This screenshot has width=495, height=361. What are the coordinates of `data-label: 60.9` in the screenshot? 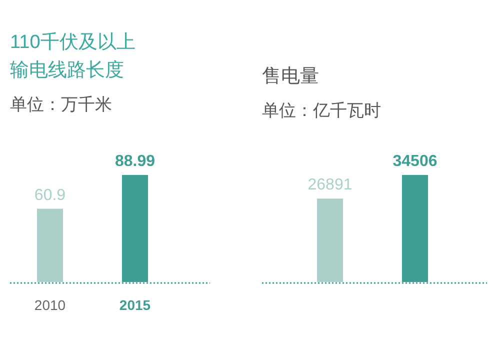 It's located at (50, 195).